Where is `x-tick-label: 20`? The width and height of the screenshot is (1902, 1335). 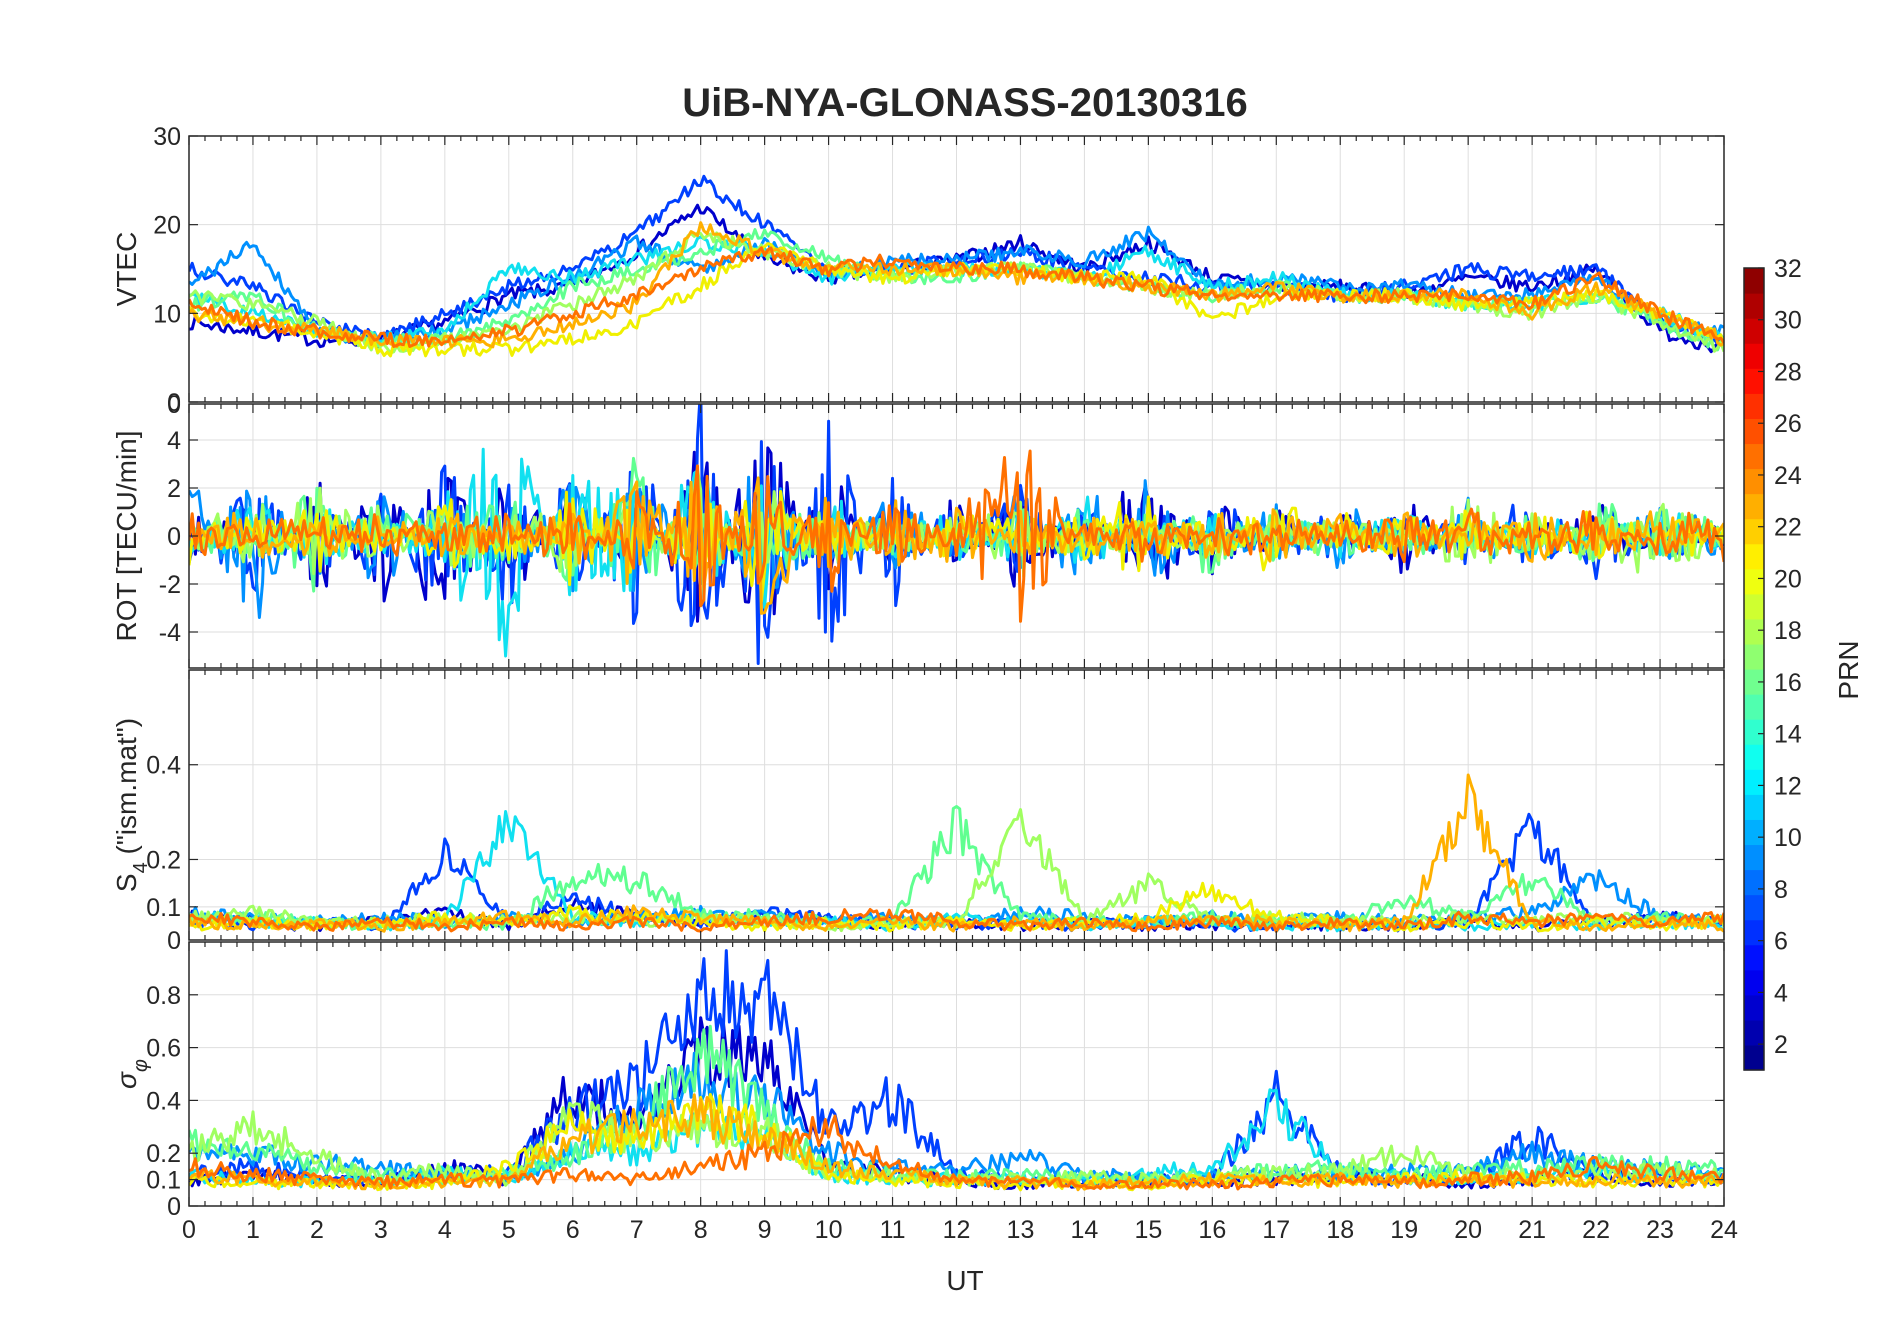
x-tick-label: 20 is located at coordinates (1468, 1230).